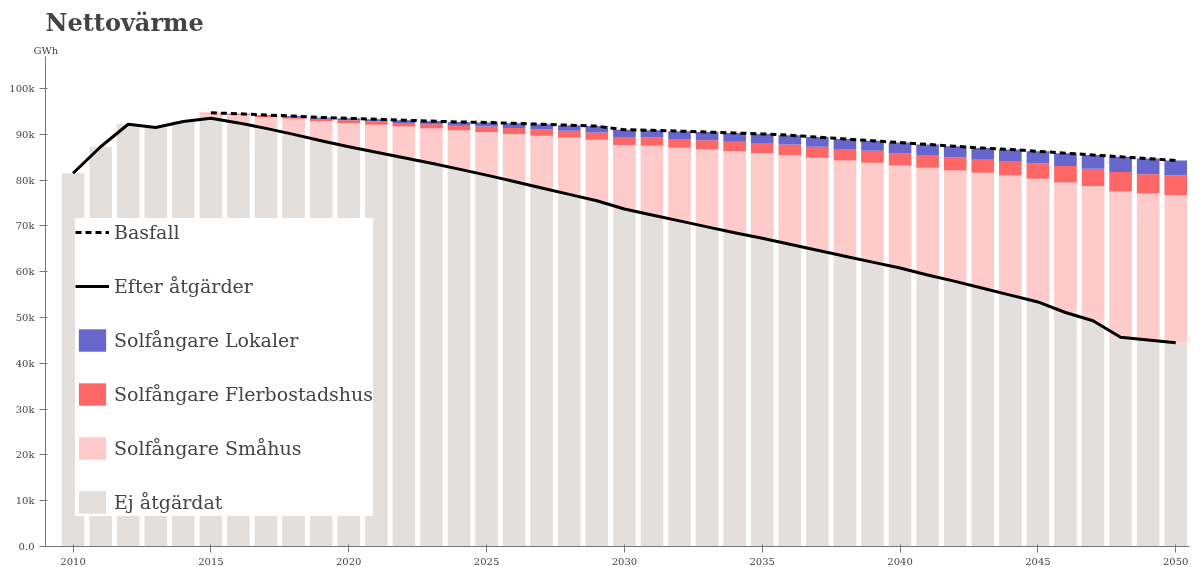  What do you see at coordinates (900, 561) in the screenshot?
I see `x-tick-label: 2040` at bounding box center [900, 561].